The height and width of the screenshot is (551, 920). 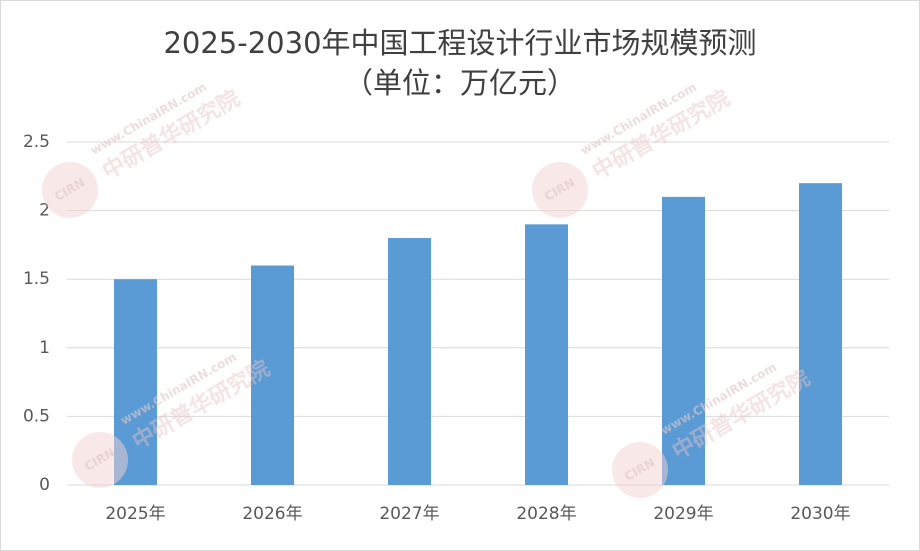 What do you see at coordinates (820, 514) in the screenshot?
I see `x-tick-label: 2030年` at bounding box center [820, 514].